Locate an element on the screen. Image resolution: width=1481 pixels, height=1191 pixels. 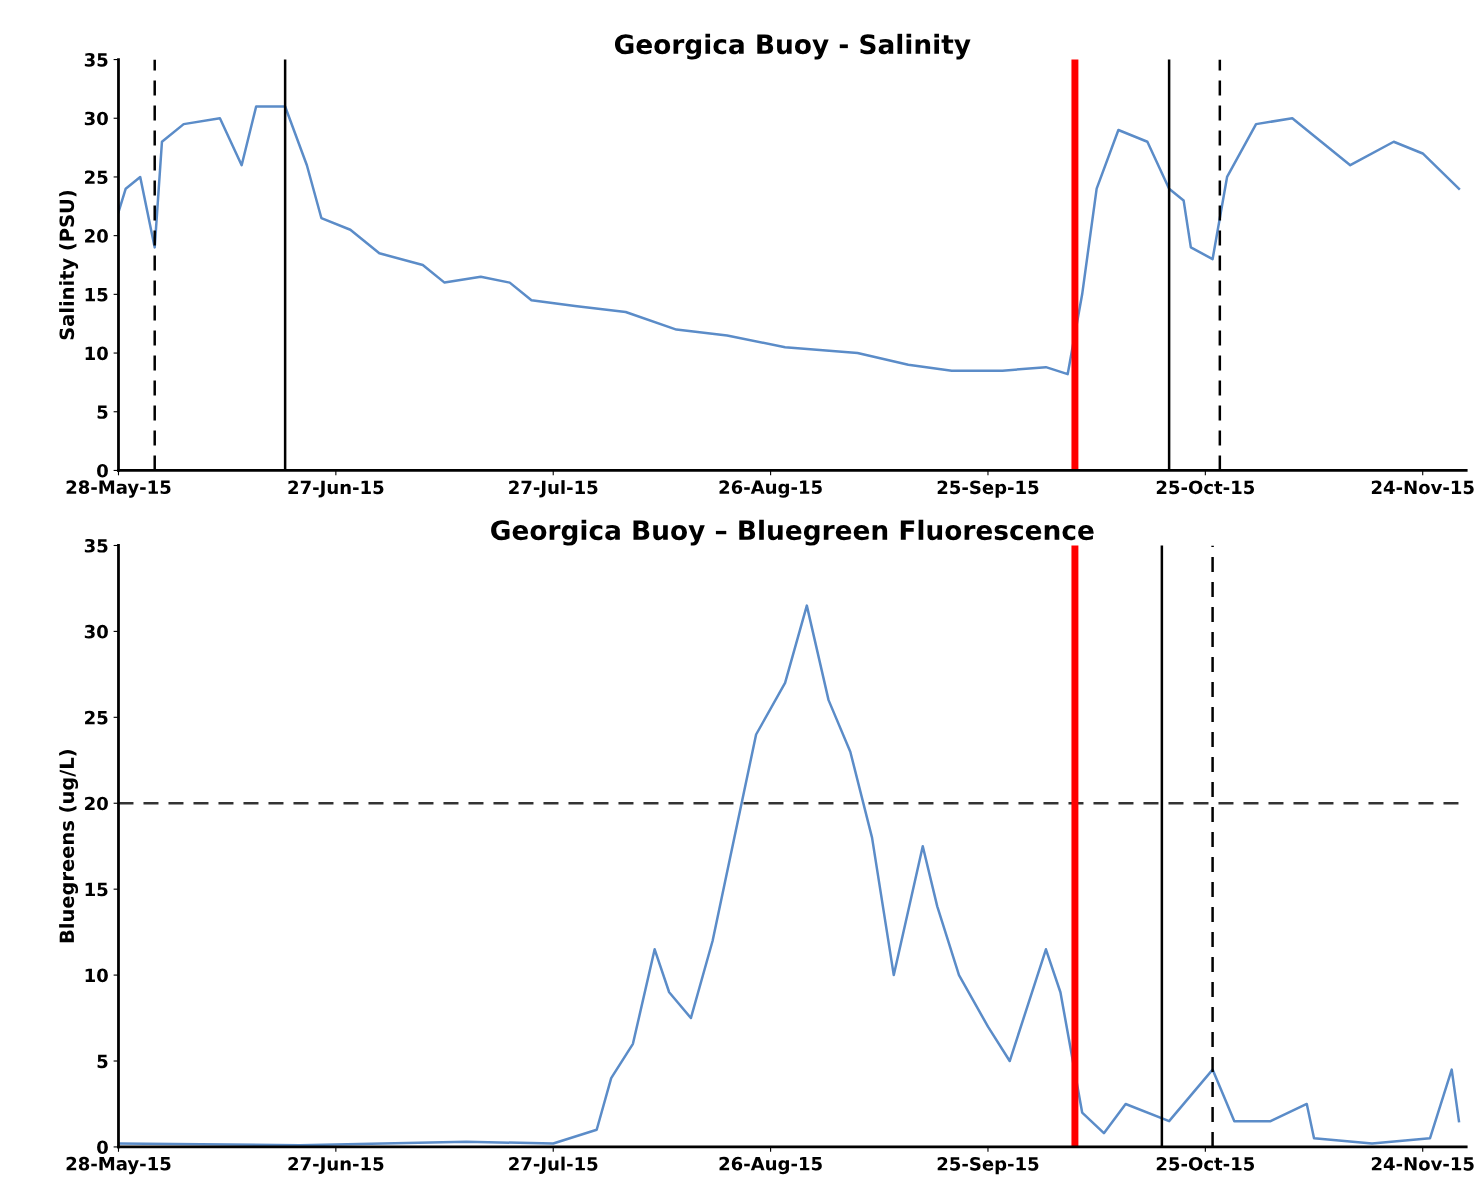
y-axis-title: Bluegreens (ug/L) is located at coordinates (69, 846).